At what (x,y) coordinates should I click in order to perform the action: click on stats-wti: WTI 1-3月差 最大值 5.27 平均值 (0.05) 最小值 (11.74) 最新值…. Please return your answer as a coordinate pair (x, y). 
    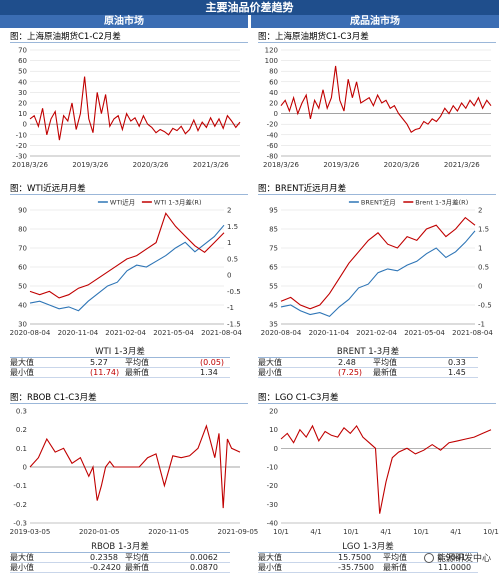
    Looking at the image, I should click on (120, 362).